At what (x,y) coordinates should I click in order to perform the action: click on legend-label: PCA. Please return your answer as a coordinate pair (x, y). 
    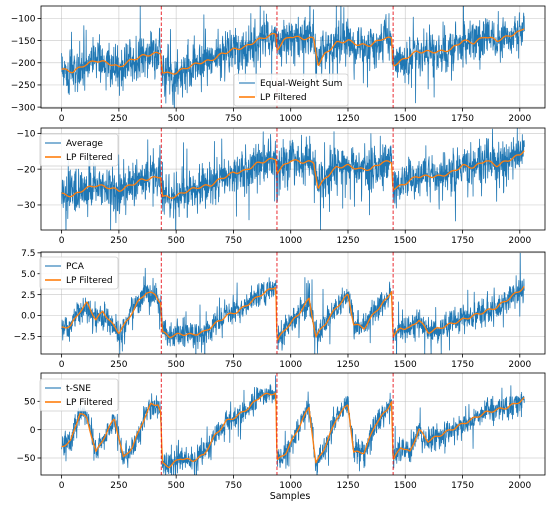
    Looking at the image, I should click on (75, 267).